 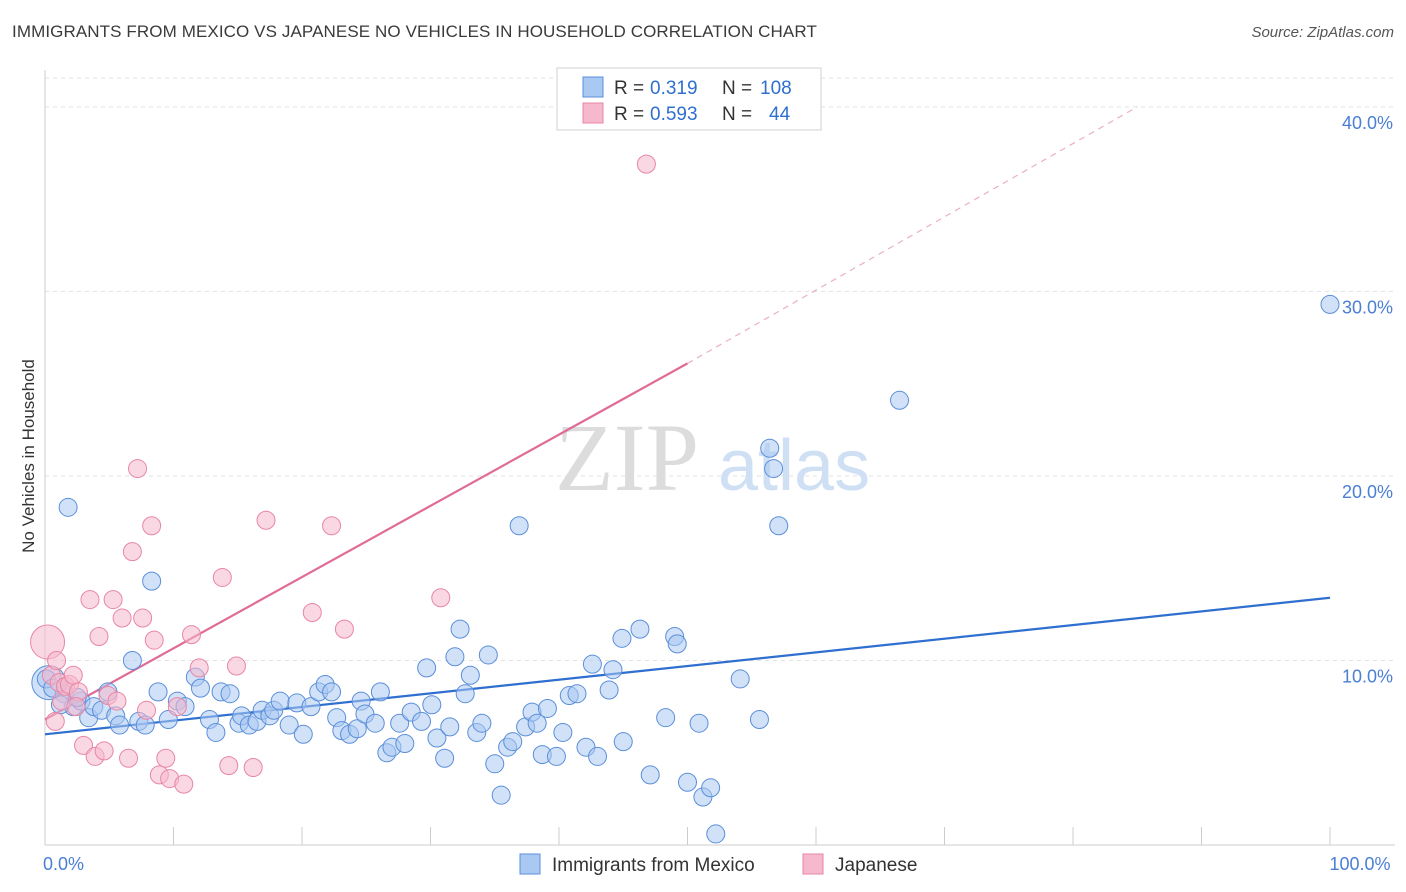 I want to click on y-tick-label-2: 30.0%, so click(x=1367, y=307).